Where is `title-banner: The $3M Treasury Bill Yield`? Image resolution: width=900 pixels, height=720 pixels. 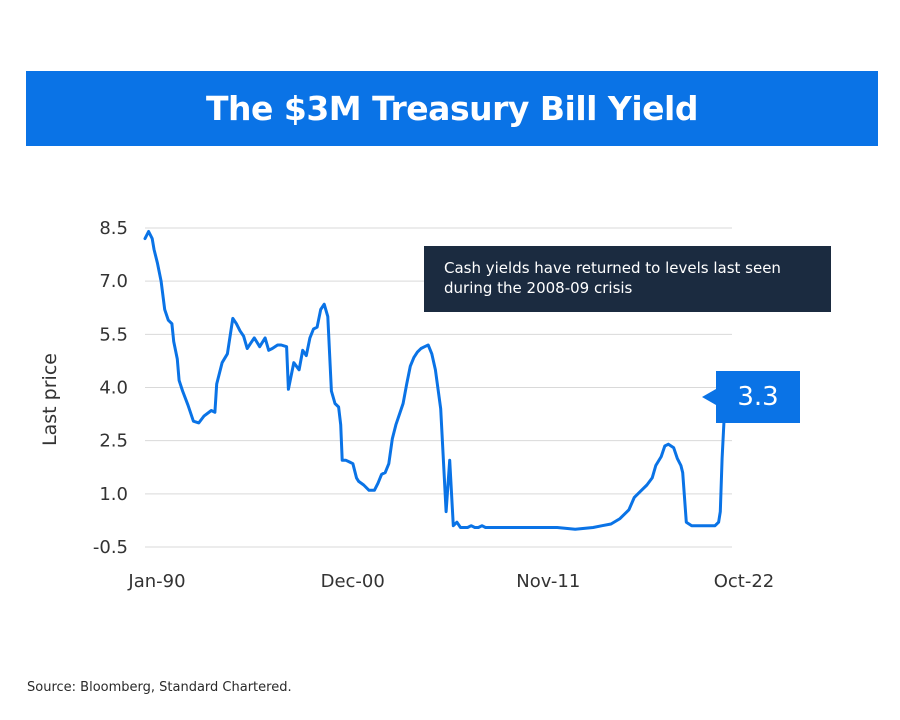 title-banner: The $3M Treasury Bill Yield is located at coordinates (452, 108).